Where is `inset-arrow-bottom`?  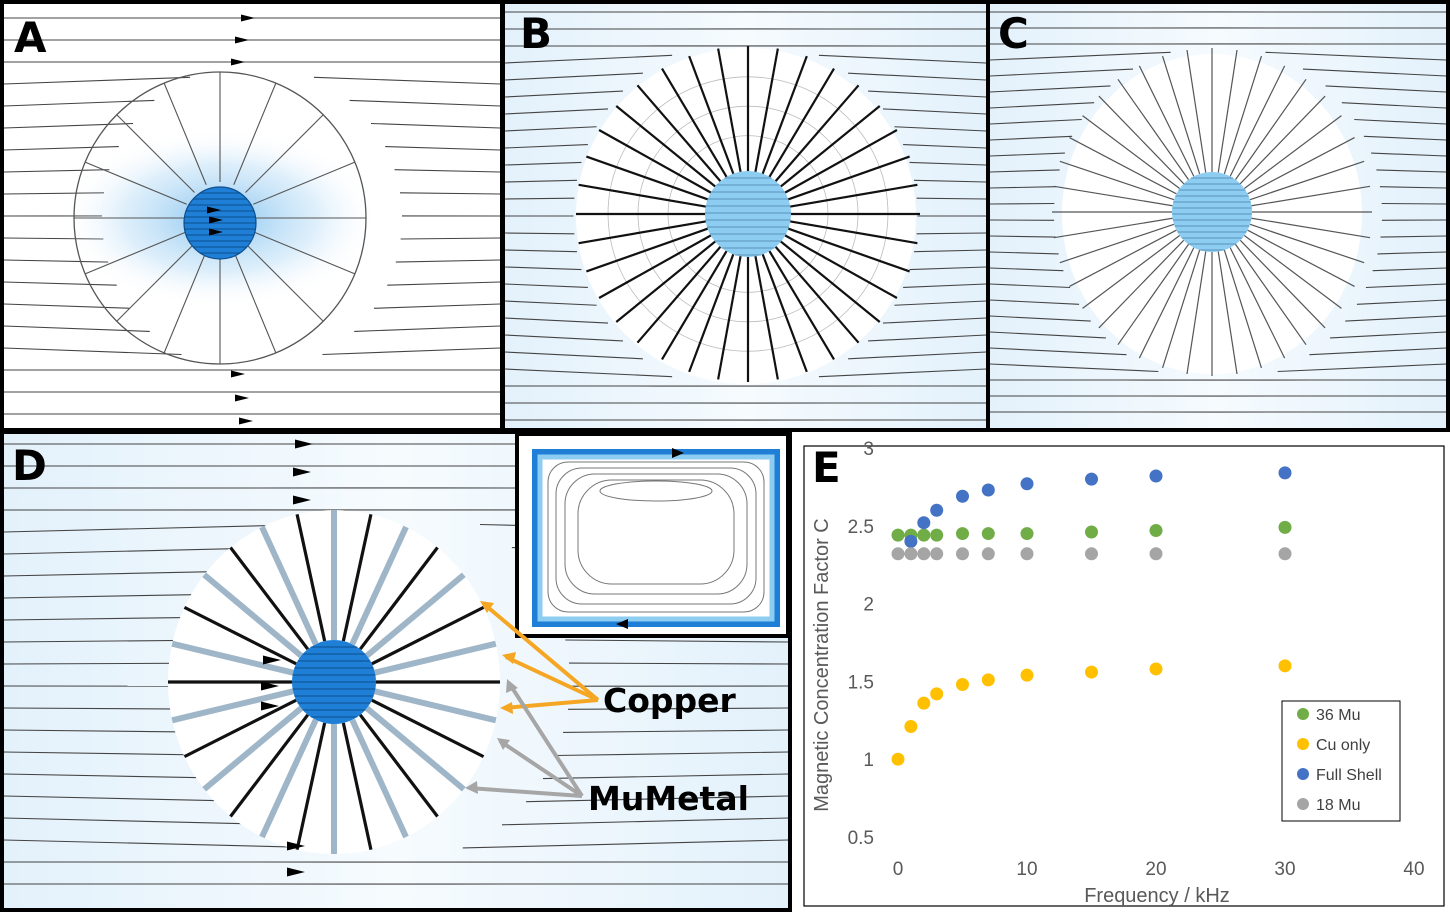 inset-arrow-bottom is located at coordinates (622, 624).